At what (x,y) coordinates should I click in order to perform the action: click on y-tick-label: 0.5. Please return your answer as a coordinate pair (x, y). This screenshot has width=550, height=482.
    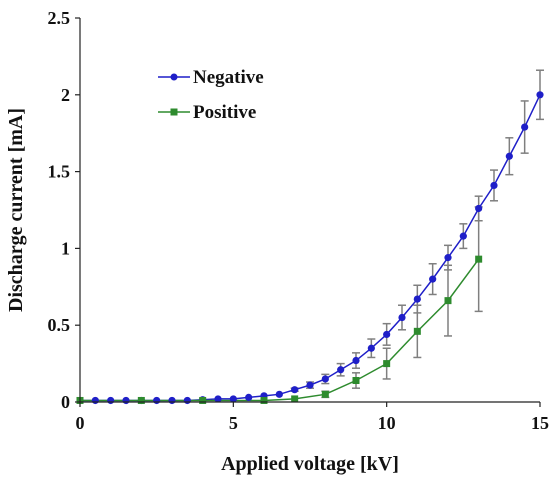
    Looking at the image, I should click on (59, 325).